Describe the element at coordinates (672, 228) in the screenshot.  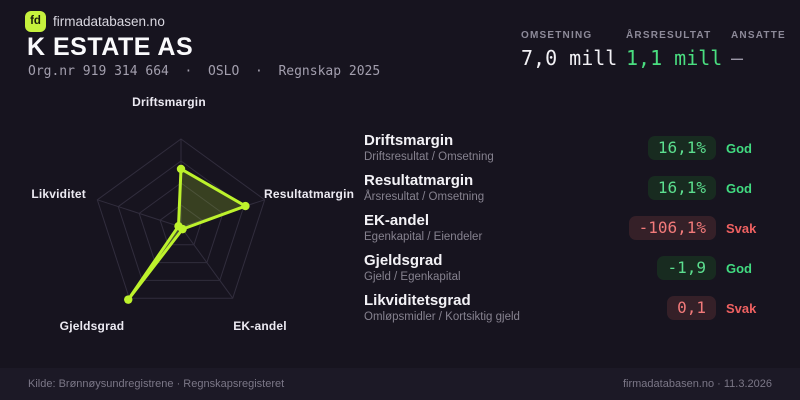
I see `metric-value-badge: -106,1%` at that location.